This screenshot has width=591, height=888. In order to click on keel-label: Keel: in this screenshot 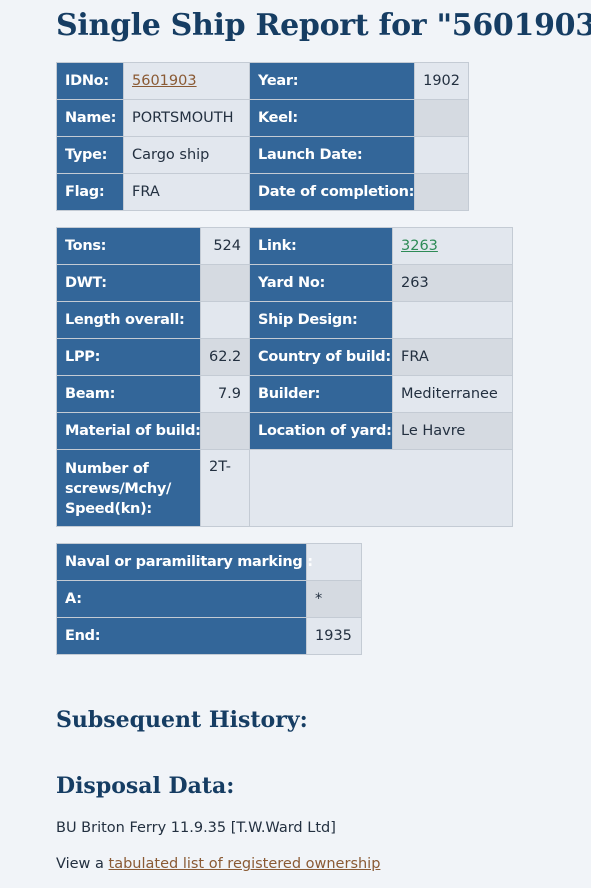, I will do `click(332, 118)`.